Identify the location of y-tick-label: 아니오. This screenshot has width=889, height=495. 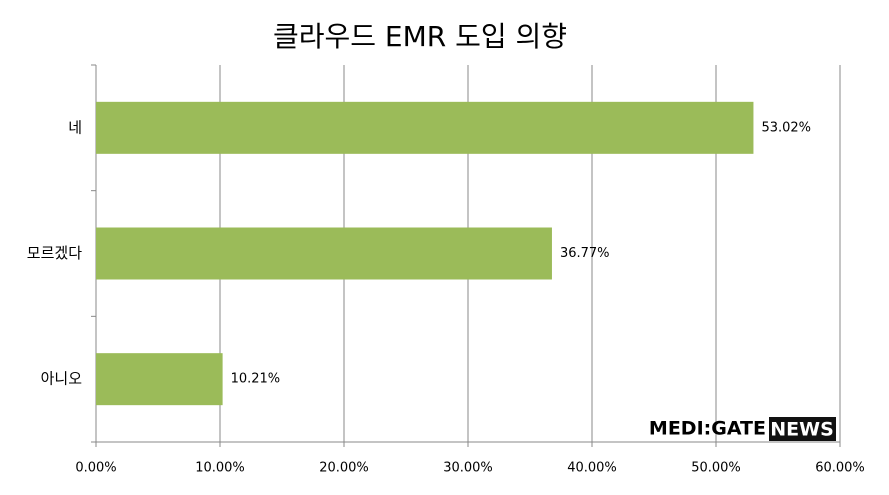
(62, 379).